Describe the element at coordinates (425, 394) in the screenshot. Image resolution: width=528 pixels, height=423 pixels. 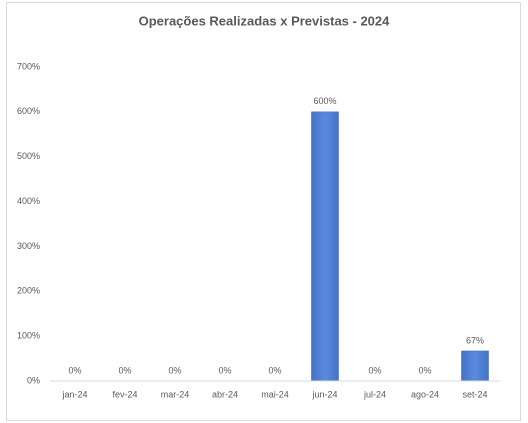
I see `x-tick-label: ago-24` at that location.